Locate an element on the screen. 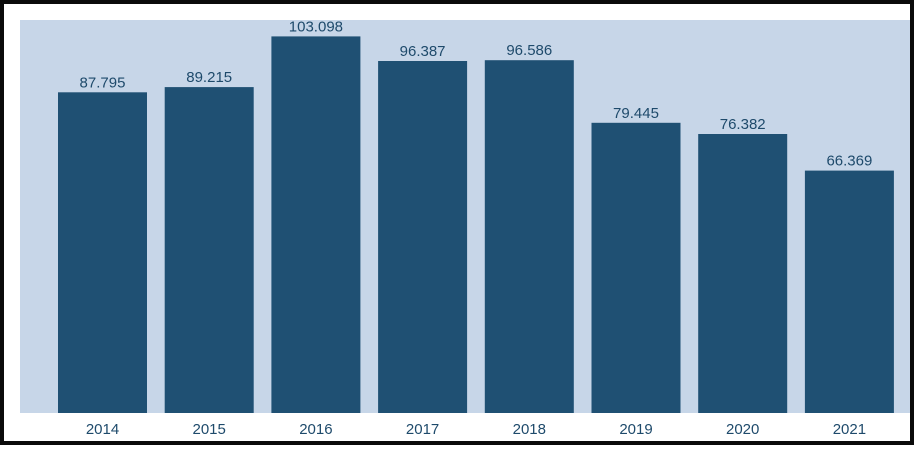 The width and height of the screenshot is (914, 449). value-label-2021: 66.369 is located at coordinates (849, 161).